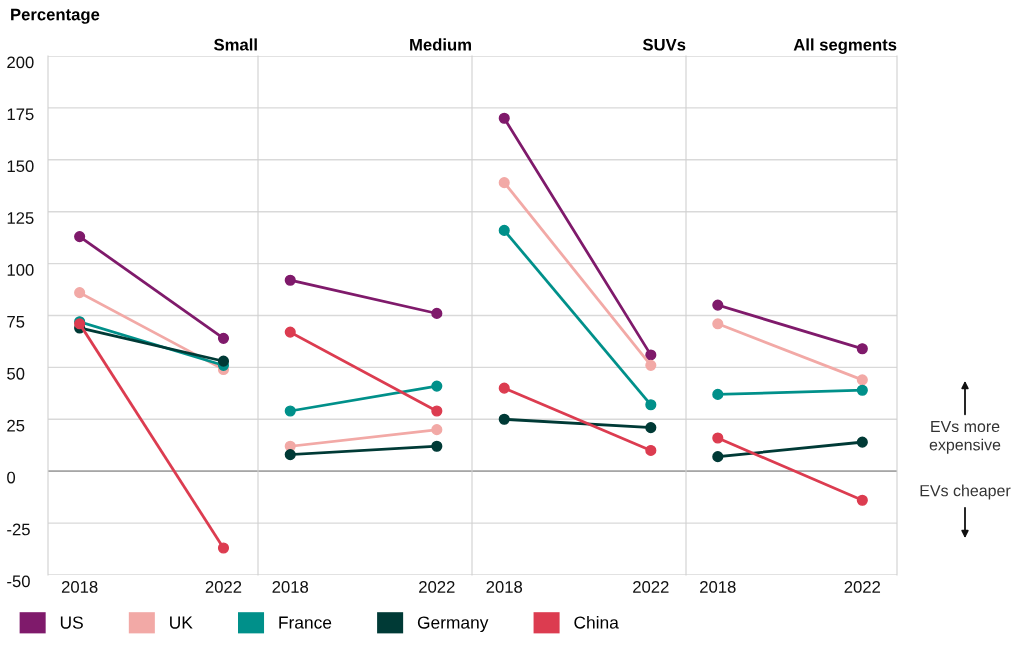 This screenshot has height=649, width=1029. What do you see at coordinates (845, 46) in the screenshot?
I see `chart-title: All segments` at bounding box center [845, 46].